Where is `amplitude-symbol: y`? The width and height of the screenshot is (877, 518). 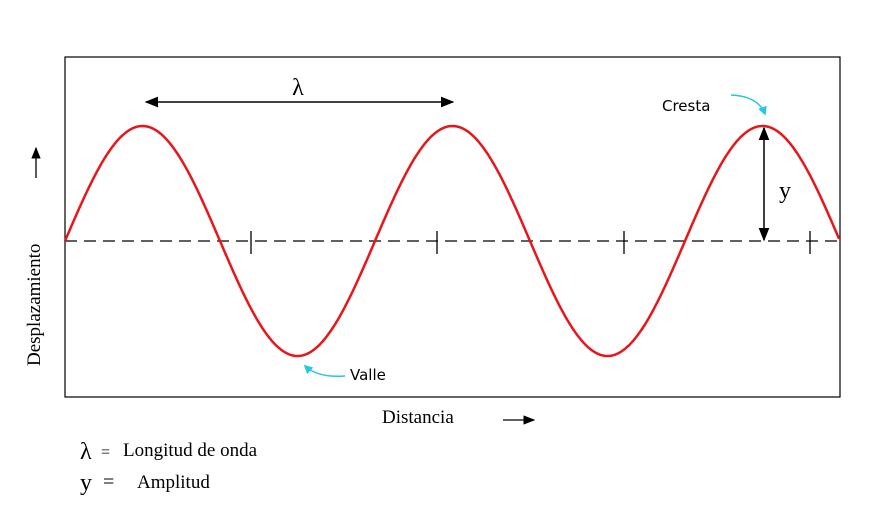 amplitude-symbol: y is located at coordinates (785, 191).